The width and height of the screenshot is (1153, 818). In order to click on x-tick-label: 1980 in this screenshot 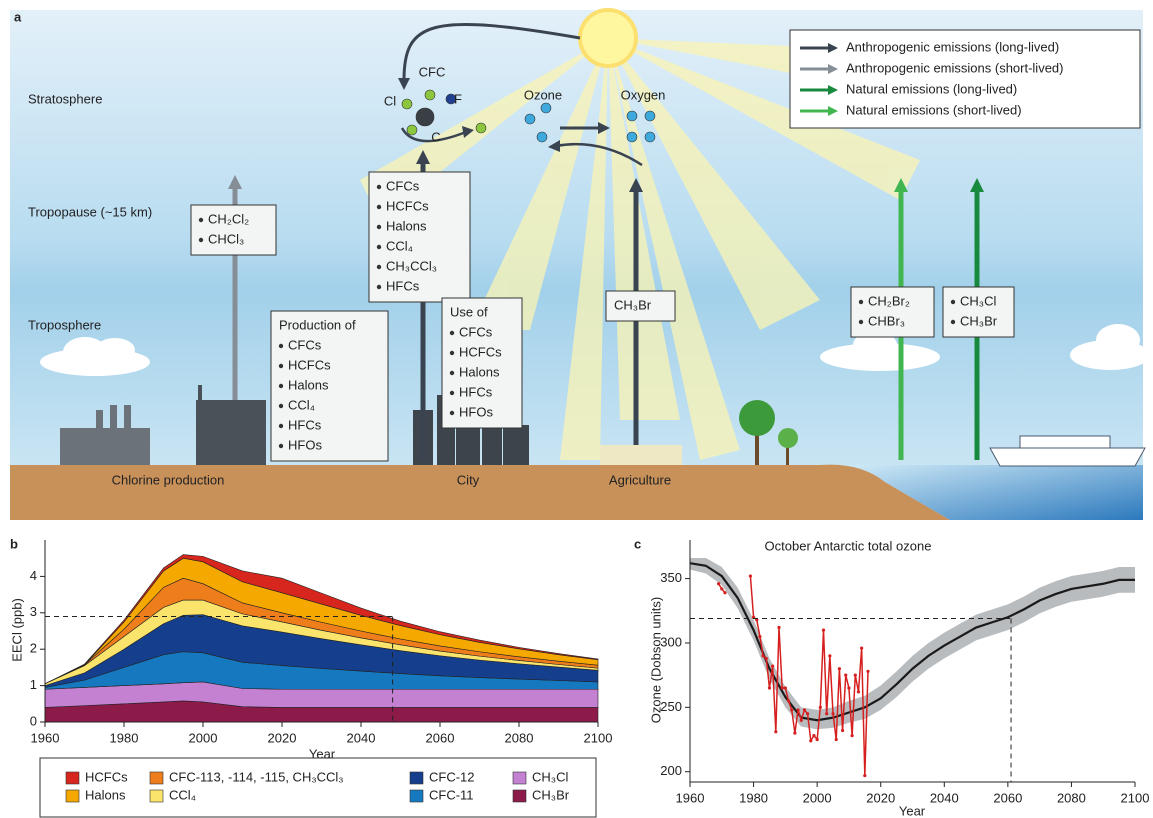, I will do `click(124, 737)`.